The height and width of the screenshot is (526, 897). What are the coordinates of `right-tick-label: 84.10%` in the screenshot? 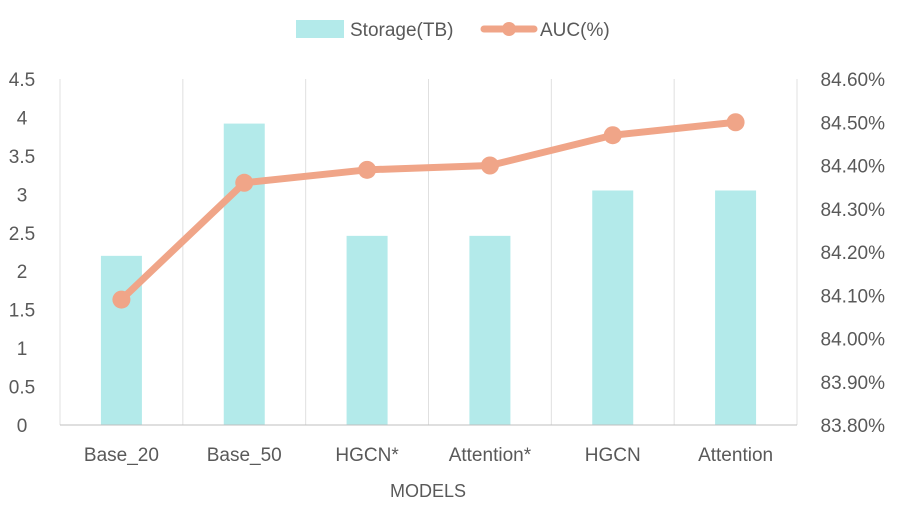 It's located at (853, 296).